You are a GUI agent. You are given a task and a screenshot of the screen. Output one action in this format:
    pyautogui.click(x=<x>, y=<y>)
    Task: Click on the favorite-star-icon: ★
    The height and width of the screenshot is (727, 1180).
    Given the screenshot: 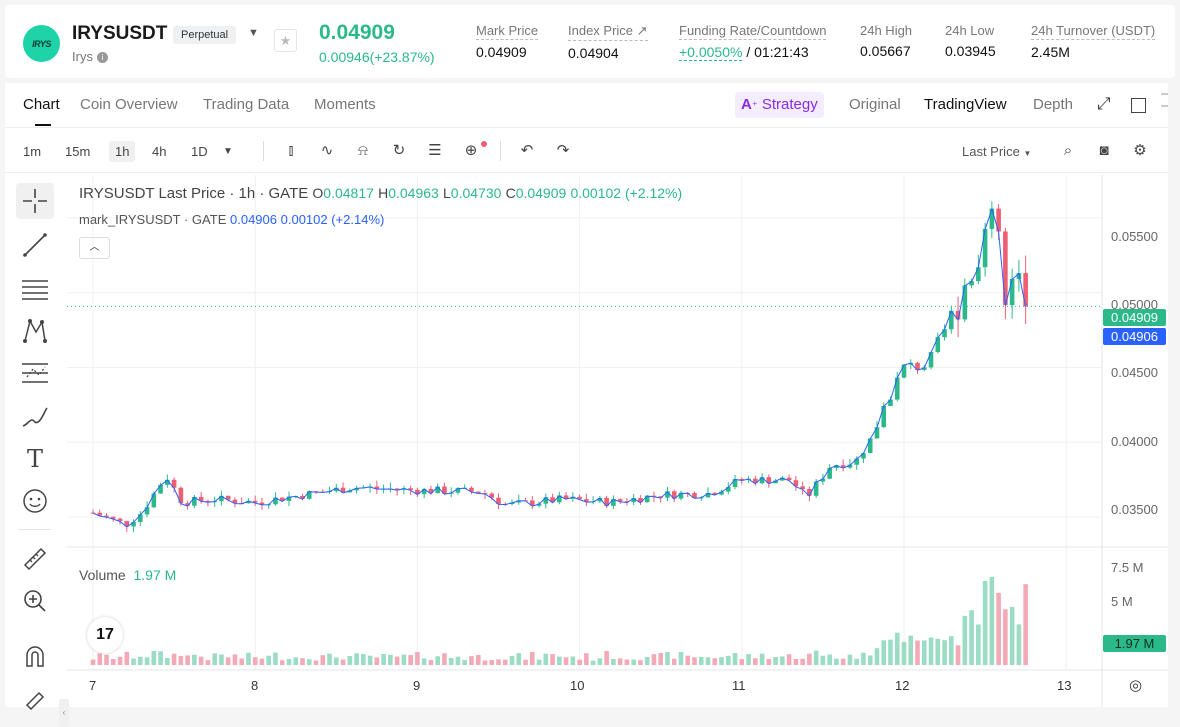 What is the action you would take?
    pyautogui.click(x=285, y=40)
    